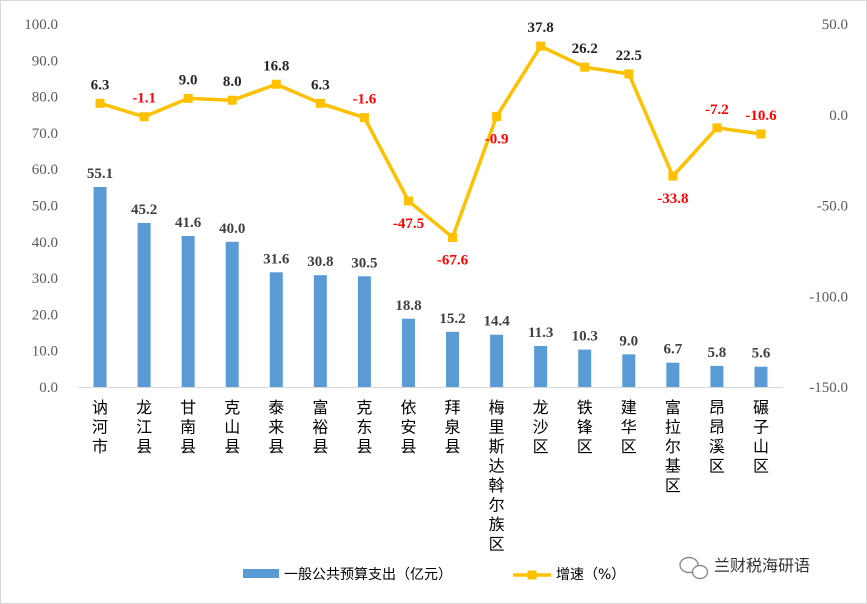 This screenshot has height=604, width=867. Describe the element at coordinates (672, 350) in the screenshot. I see `bar-data-label: 6.7` at that location.